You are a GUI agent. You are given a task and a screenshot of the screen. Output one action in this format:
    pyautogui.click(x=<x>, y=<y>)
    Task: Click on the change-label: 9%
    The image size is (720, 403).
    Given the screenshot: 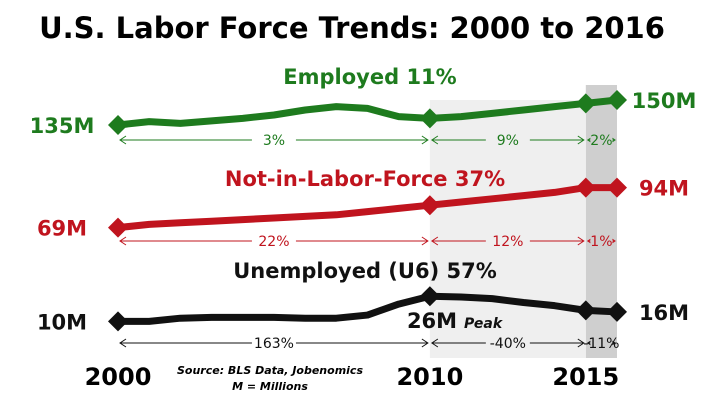 What is the action you would take?
    pyautogui.click(x=508, y=141)
    